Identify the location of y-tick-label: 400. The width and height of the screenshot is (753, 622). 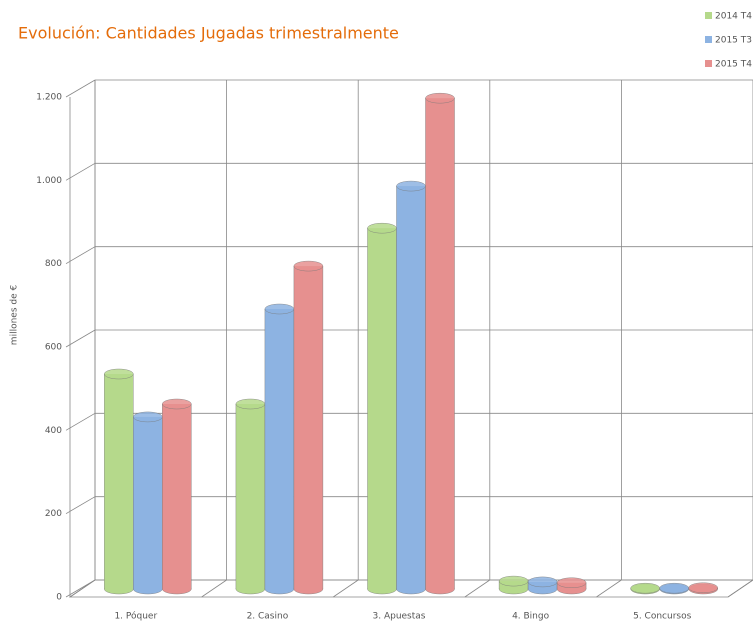
(53, 431).